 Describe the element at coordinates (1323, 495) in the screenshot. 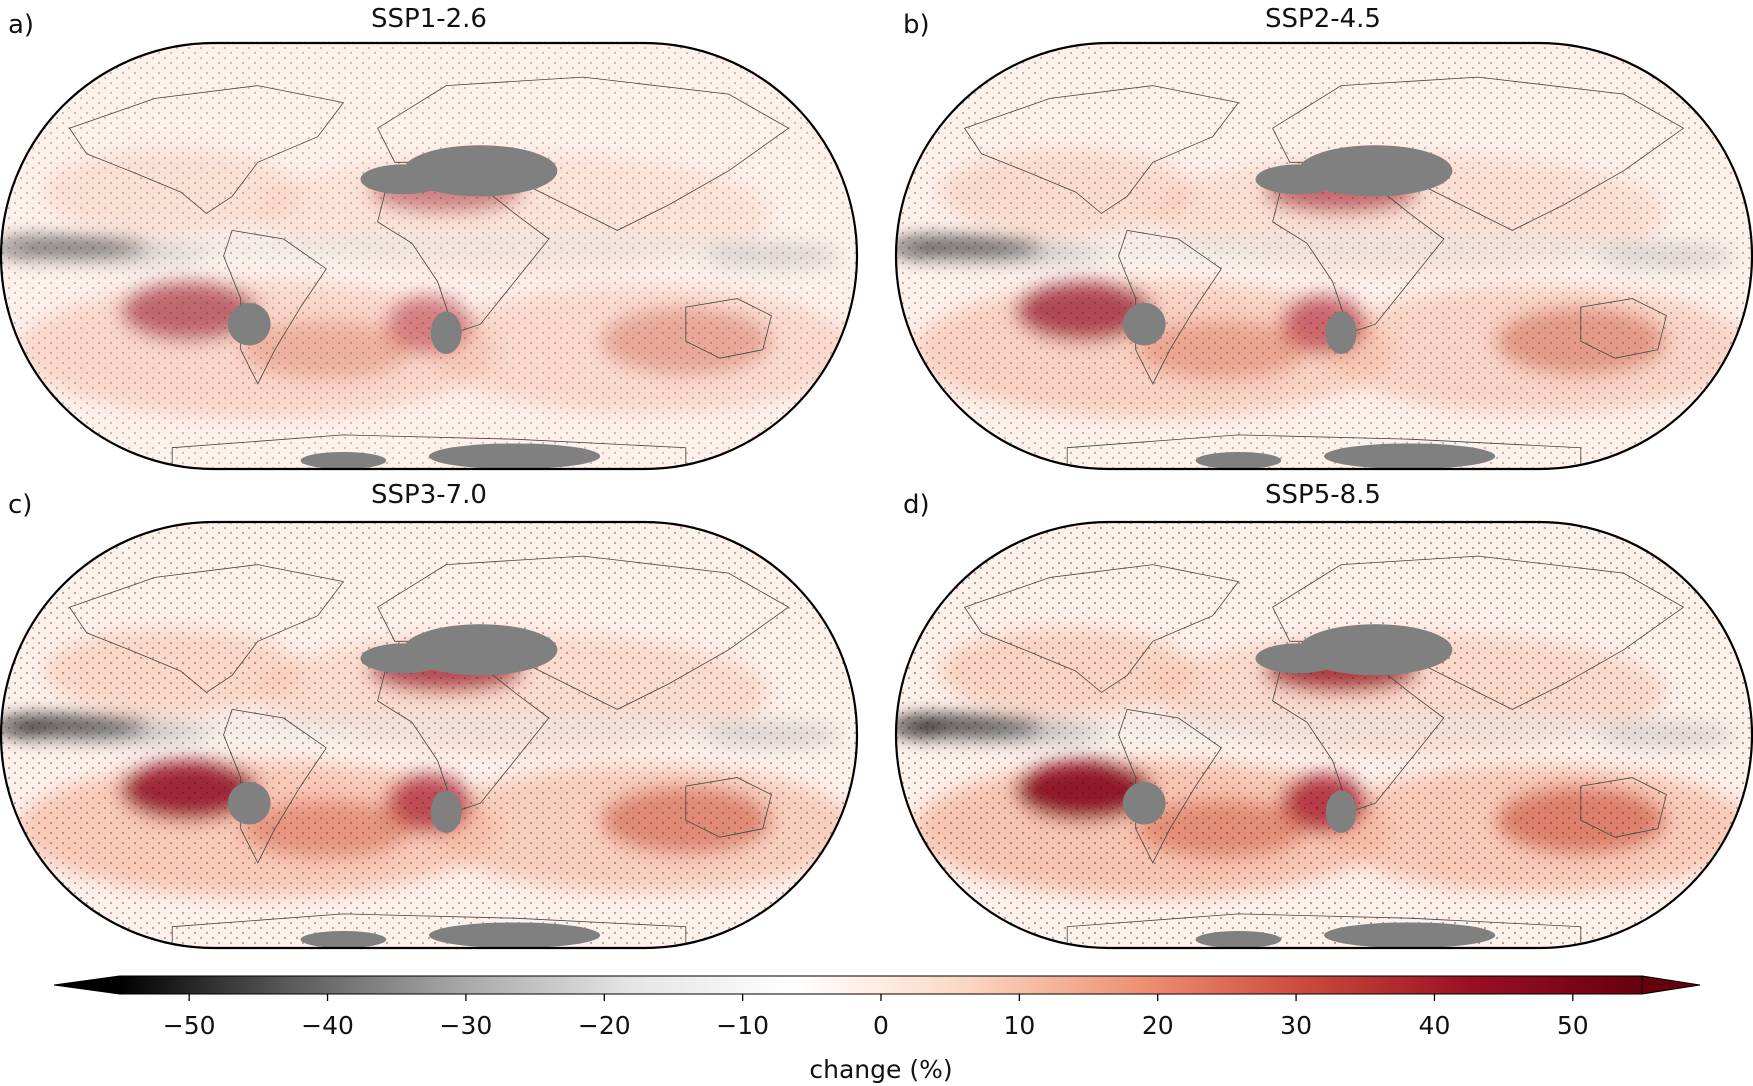

I see `panel-d-title: SSP5-8.5` at that location.